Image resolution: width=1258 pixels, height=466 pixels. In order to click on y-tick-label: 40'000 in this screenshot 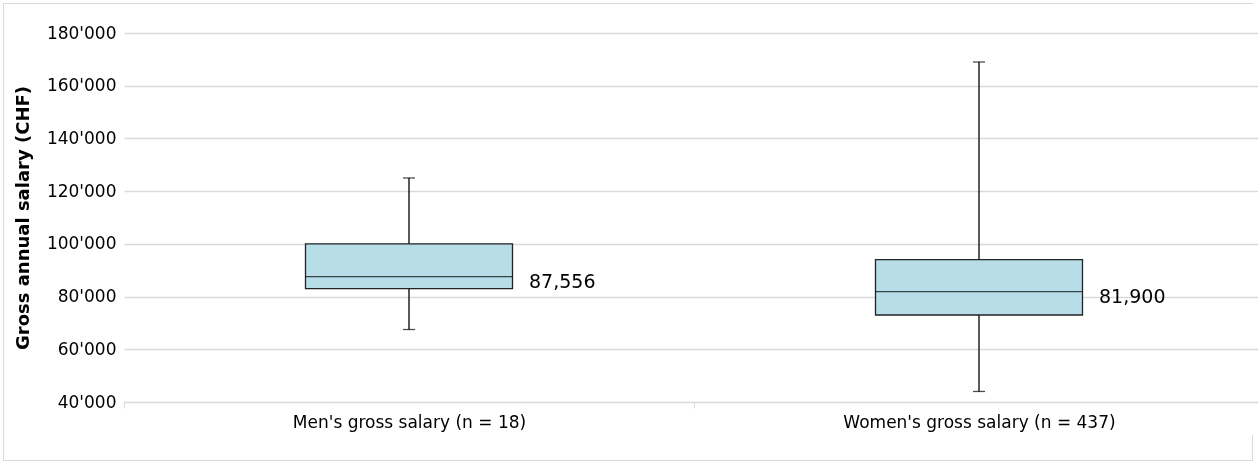, I will do `click(87, 401)`.